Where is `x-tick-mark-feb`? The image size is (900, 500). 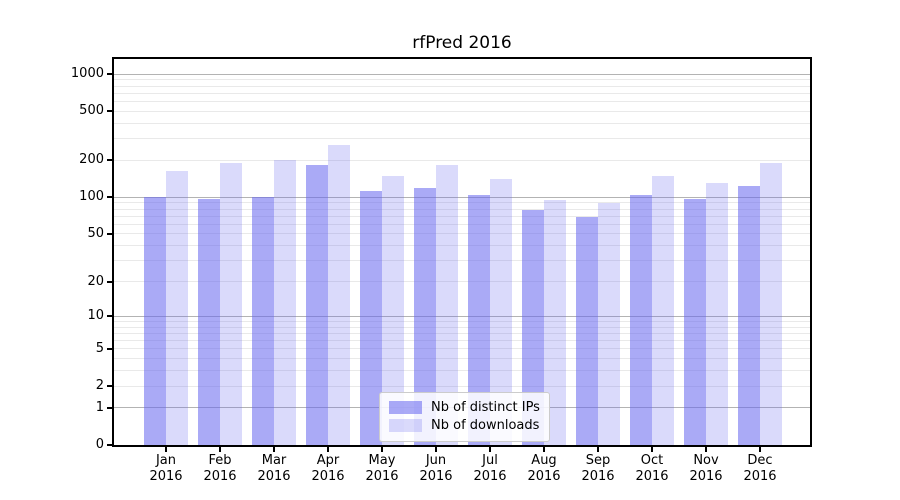 x-tick-mark-feb is located at coordinates (220, 448).